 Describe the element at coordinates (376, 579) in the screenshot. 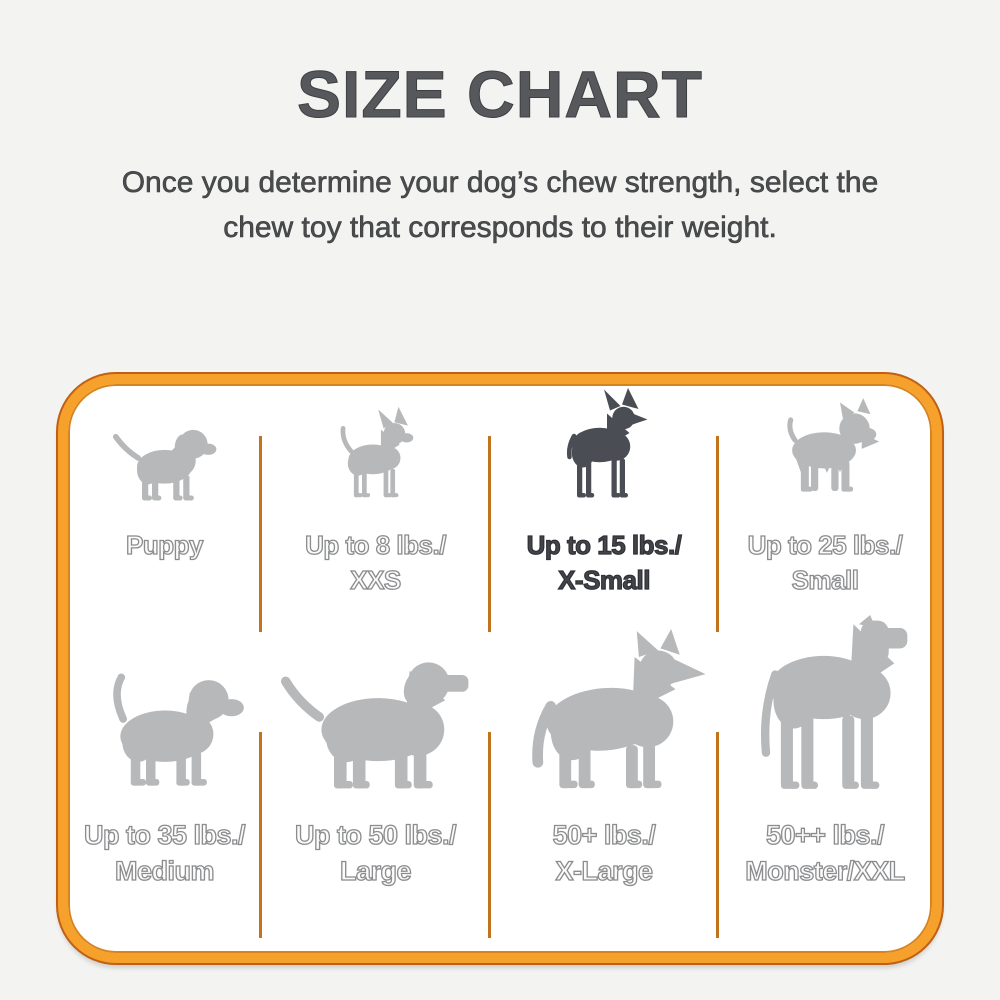

I see `size-label-line2: XXS` at that location.